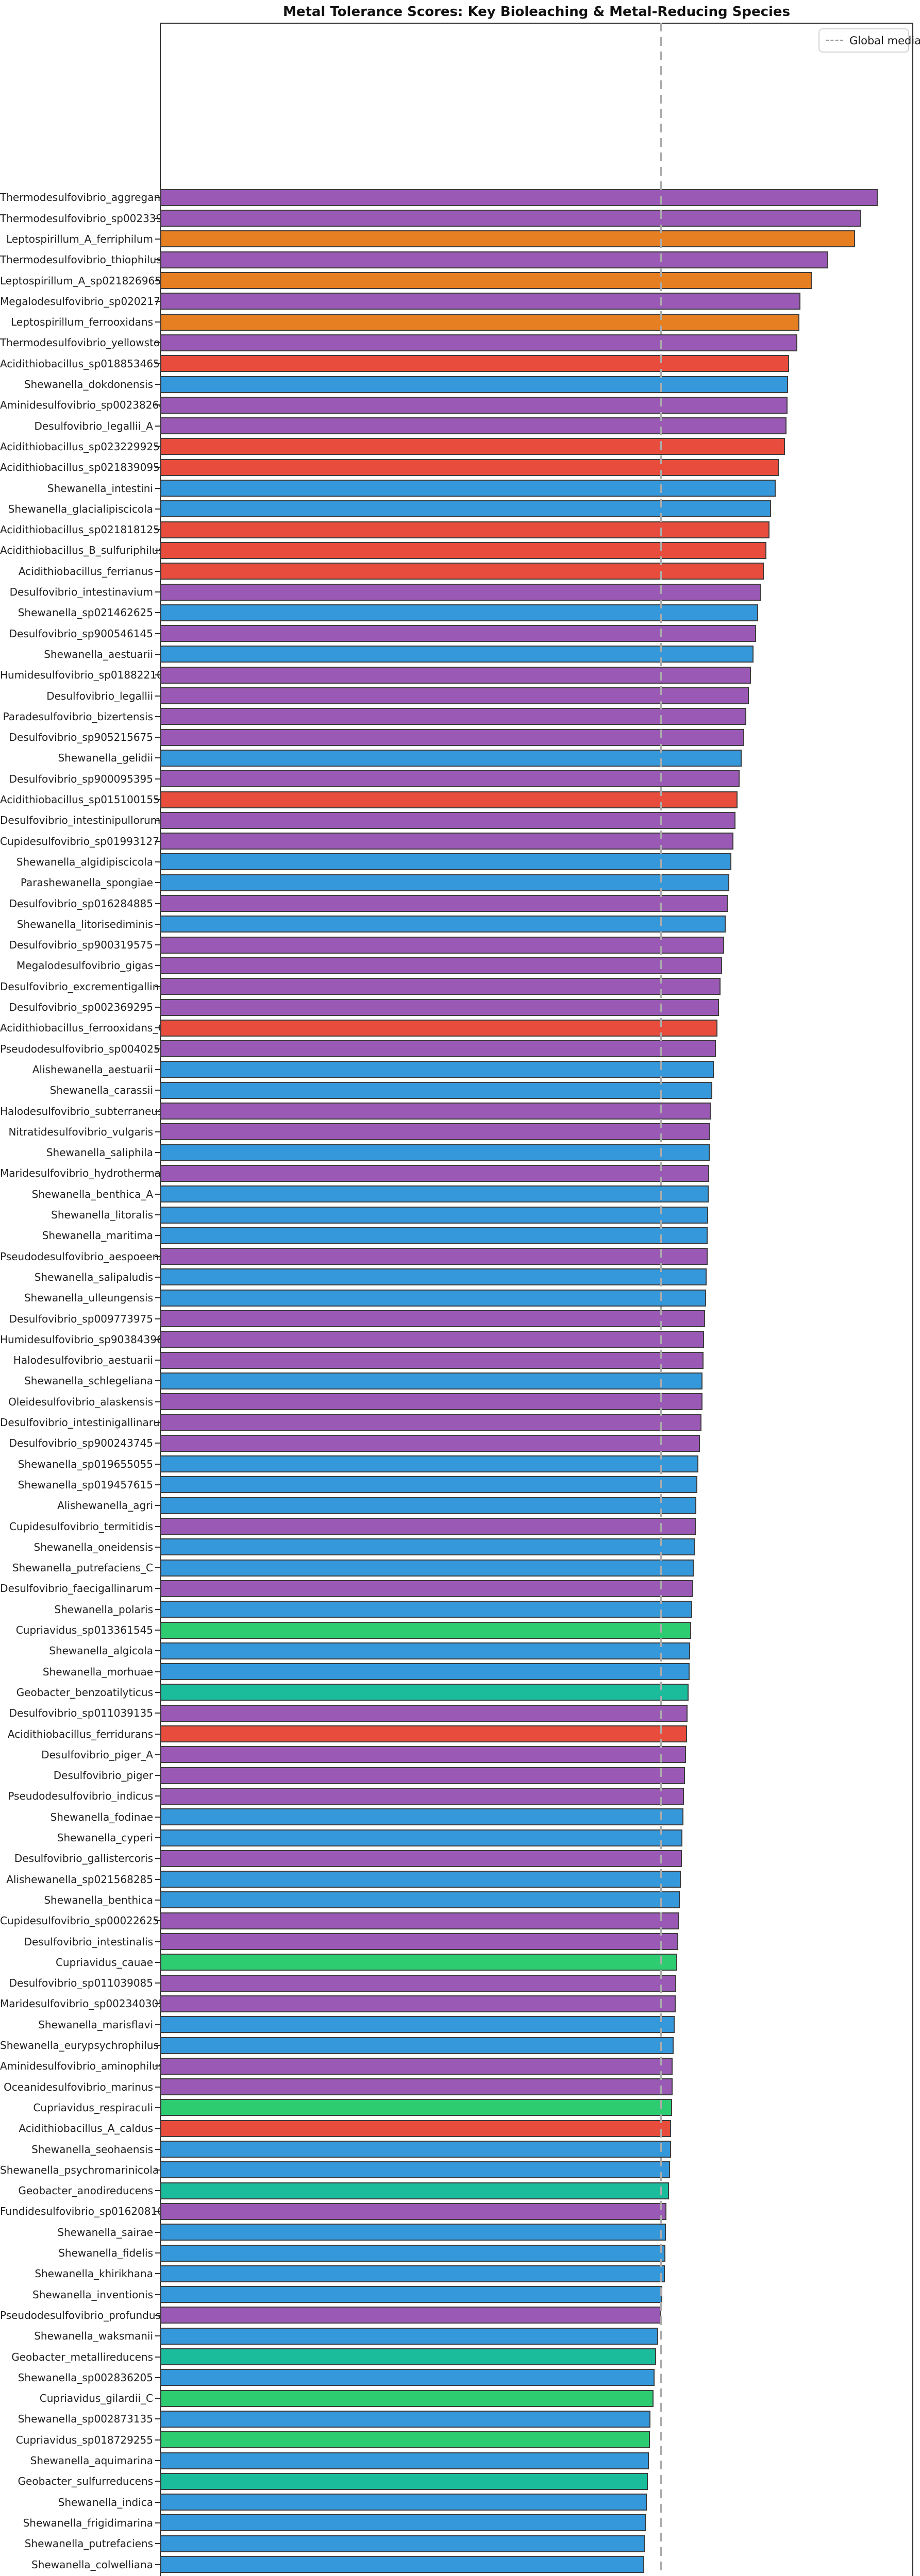  What do you see at coordinates (99, 695) in the screenshot?
I see `bar-label: Desulfovibrio_legallii` at bounding box center [99, 695].